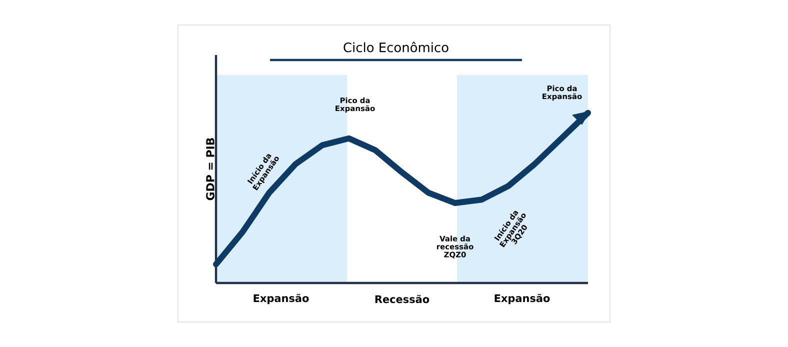 This screenshot has width=788, height=347. What do you see at coordinates (402, 299) in the screenshot?
I see `text: Recessão` at bounding box center [402, 299].